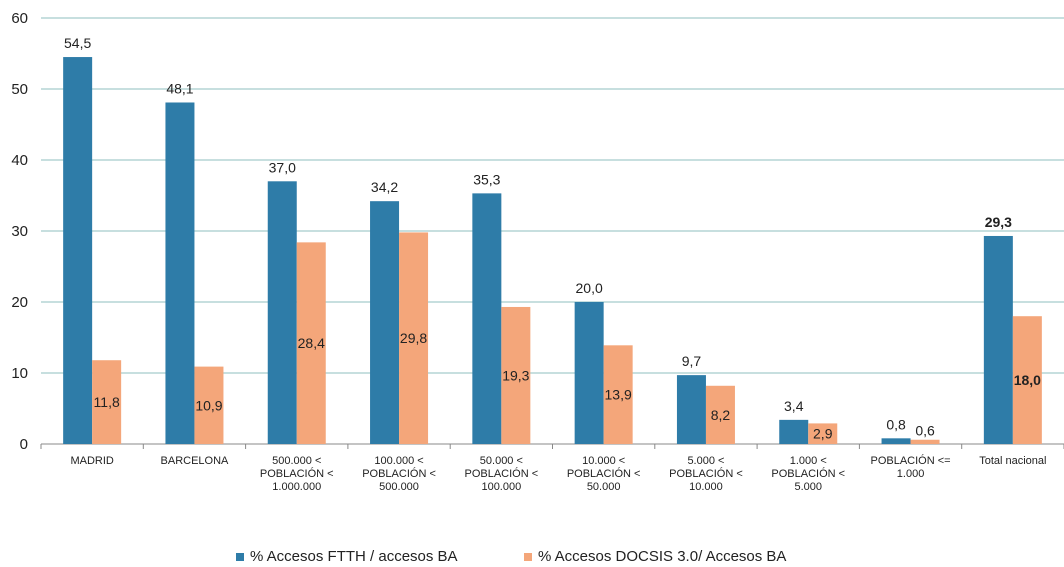 The width and height of the screenshot is (1064, 567). I want to click on x-tick-label: Total nacional, so click(1012, 461).